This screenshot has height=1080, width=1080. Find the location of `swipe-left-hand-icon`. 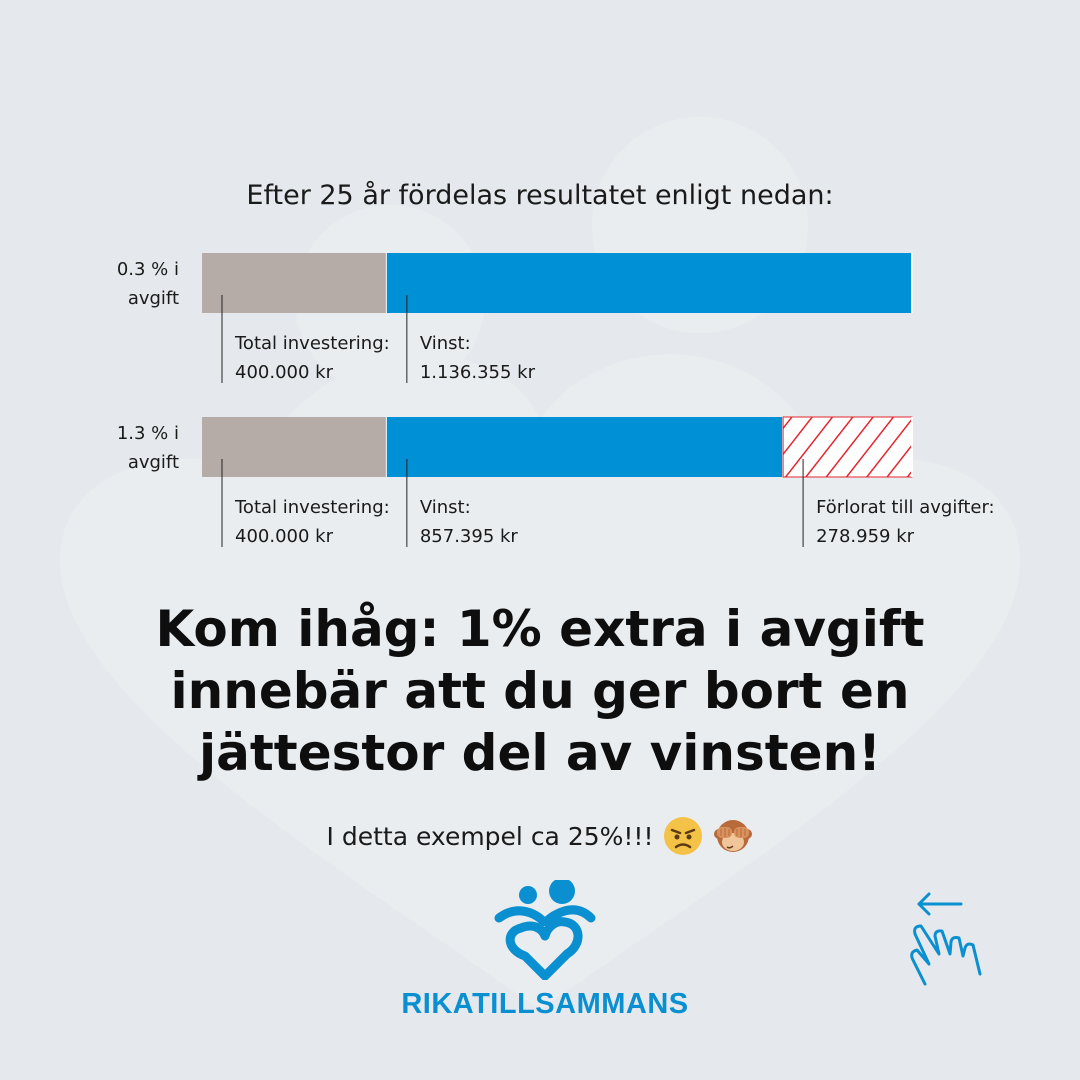

swipe-left-hand-icon is located at coordinates (942, 942).